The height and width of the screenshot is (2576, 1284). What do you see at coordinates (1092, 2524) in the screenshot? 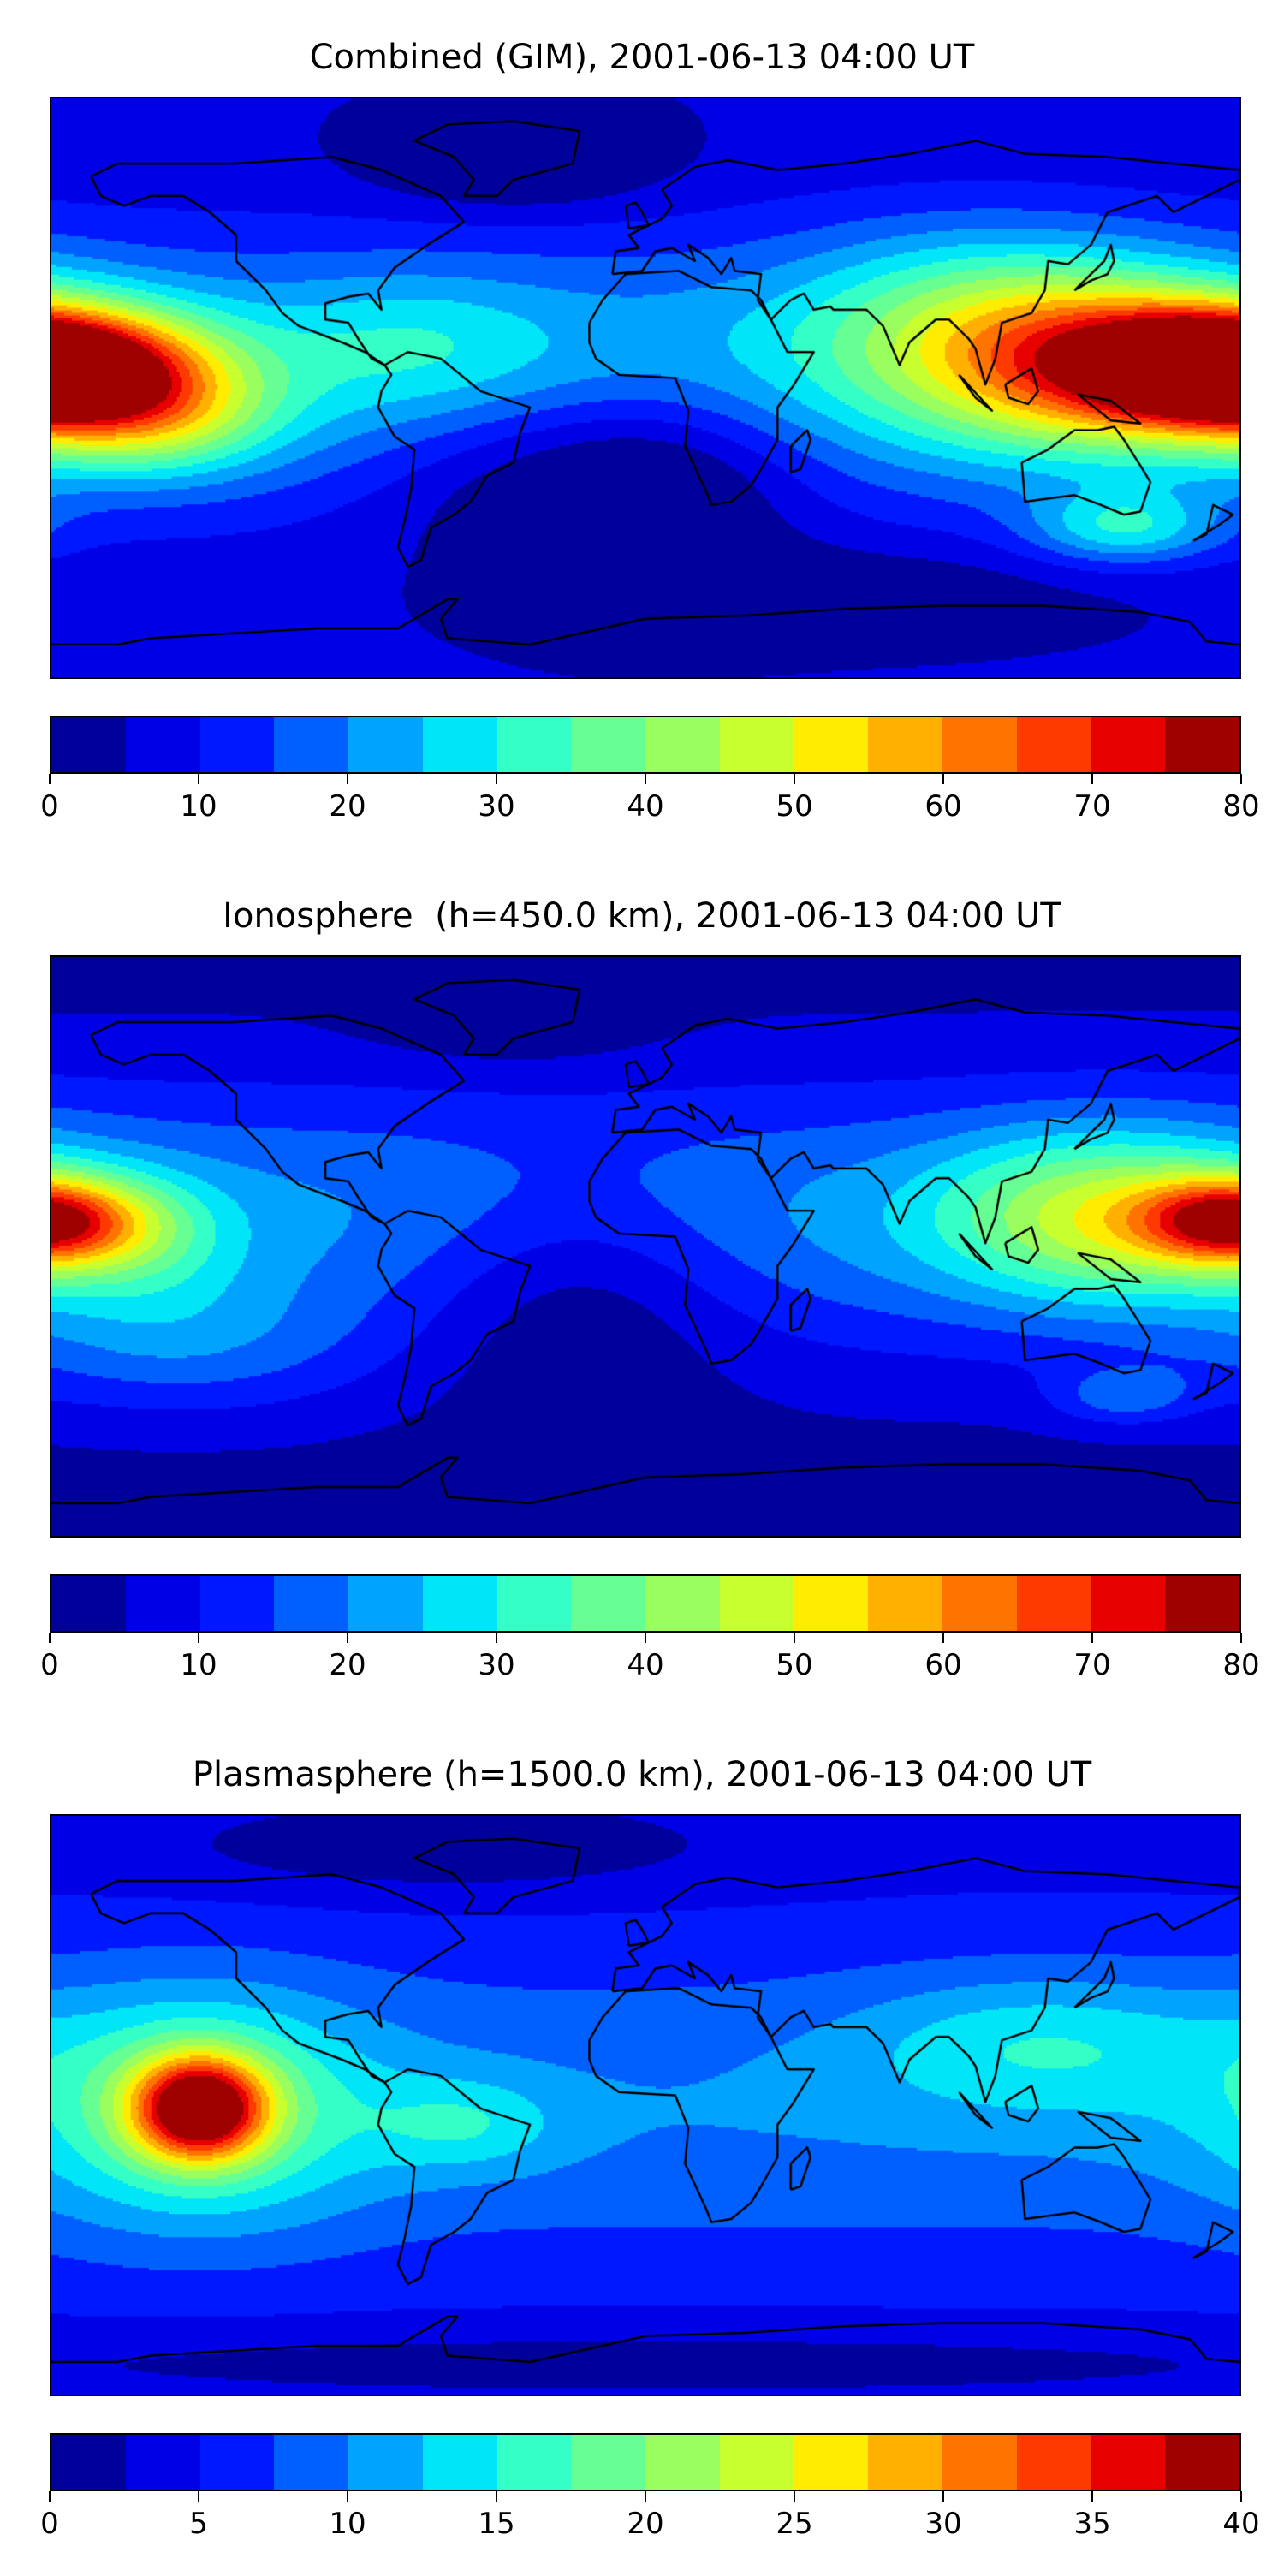
I see `colorbar-tick-label: 35` at bounding box center [1092, 2524].